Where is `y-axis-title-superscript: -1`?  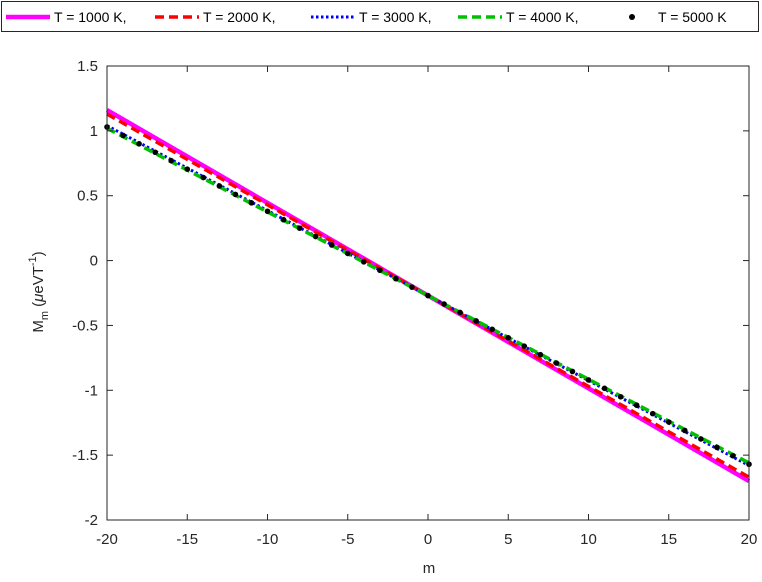
y-axis-title-superscript: -1 is located at coordinates (33, 261).